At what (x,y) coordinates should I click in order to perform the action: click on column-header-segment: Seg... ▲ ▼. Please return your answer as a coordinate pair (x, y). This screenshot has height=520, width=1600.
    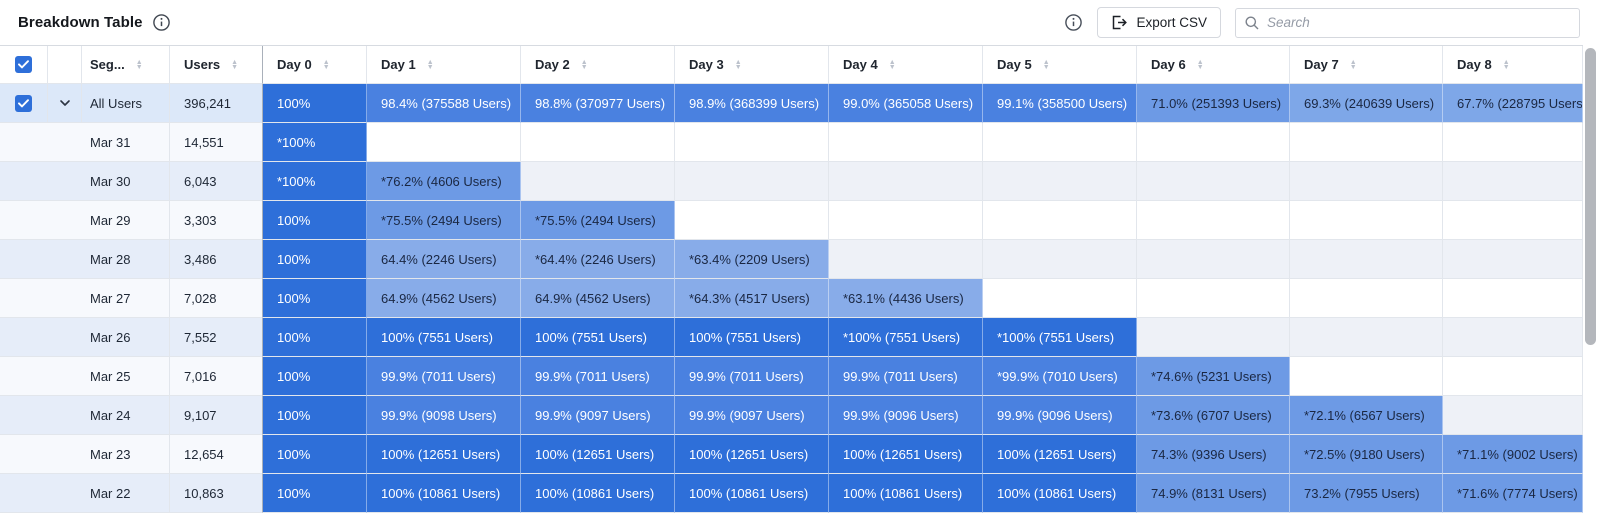
    Looking at the image, I should click on (126, 65).